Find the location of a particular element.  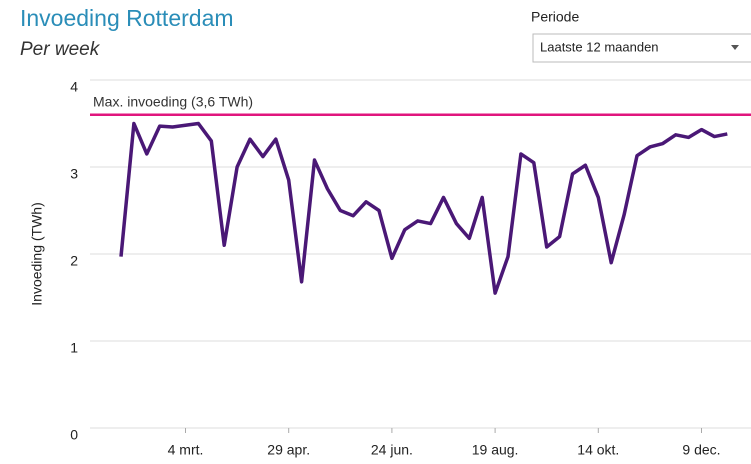

y-tick-label: 3 is located at coordinates (74, 174).